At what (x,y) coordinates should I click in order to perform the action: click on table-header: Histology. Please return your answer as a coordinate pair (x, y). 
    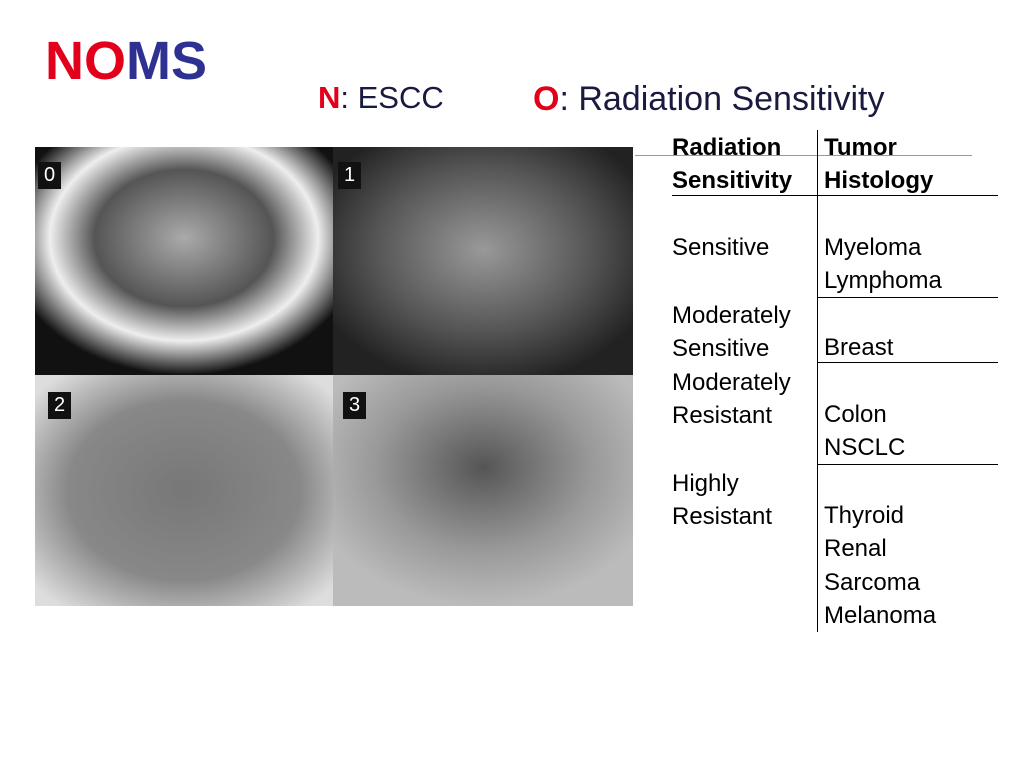
    Looking at the image, I should click on (879, 181).